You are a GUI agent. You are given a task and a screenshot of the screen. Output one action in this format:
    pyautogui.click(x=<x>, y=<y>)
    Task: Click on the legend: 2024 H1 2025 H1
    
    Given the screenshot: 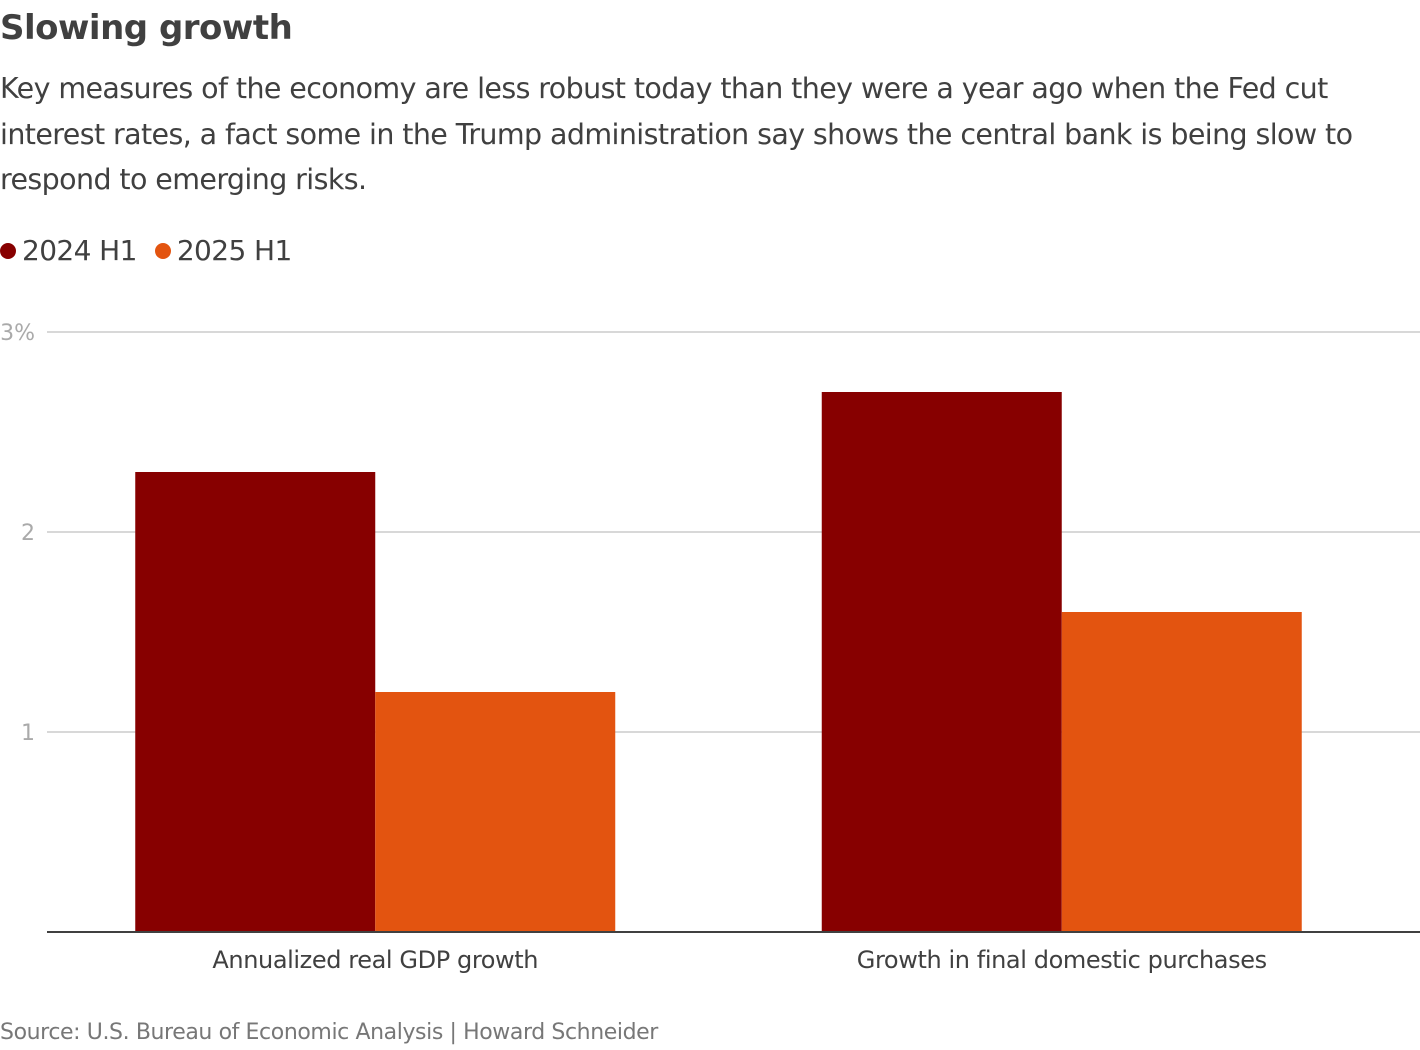 What is the action you would take?
    pyautogui.click(x=155, y=250)
    